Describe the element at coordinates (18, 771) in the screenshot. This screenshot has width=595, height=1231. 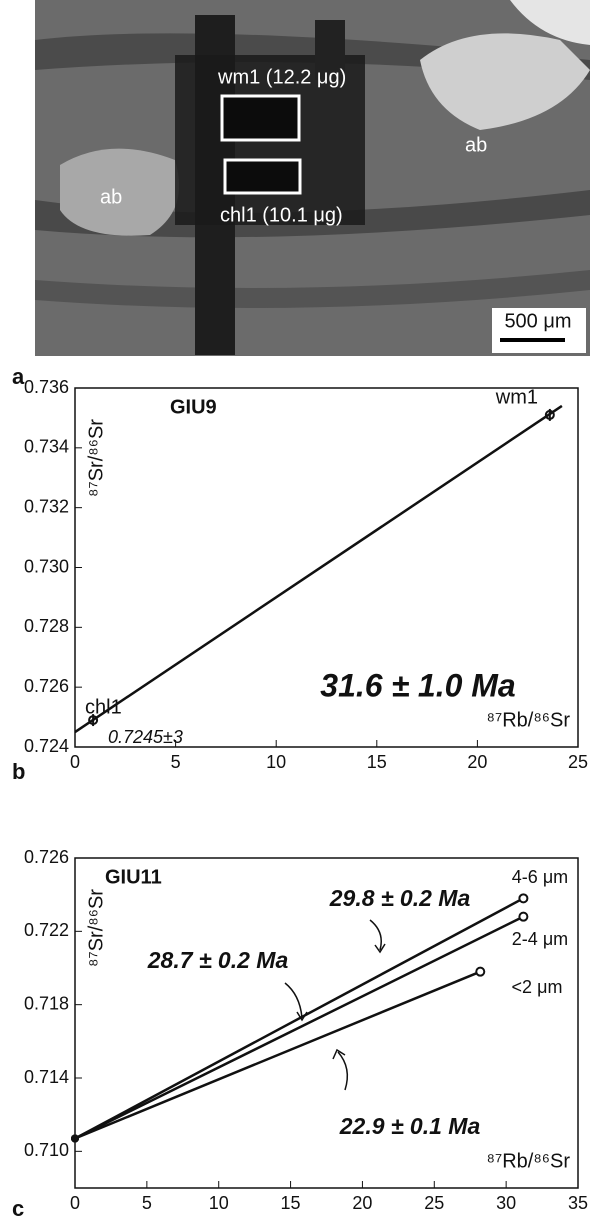
I see `panel-label: b` at that location.